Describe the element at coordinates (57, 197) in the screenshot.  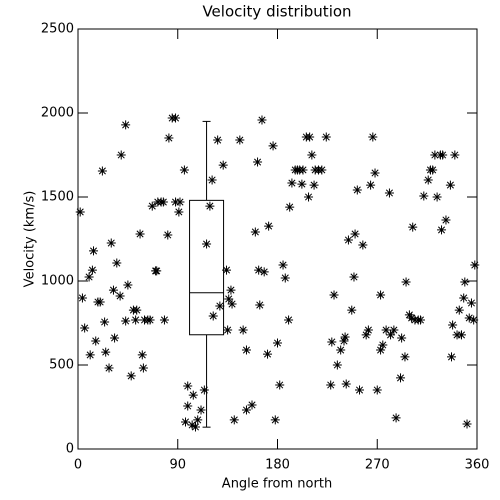
I see `y-tick-label: 1500` at that location.